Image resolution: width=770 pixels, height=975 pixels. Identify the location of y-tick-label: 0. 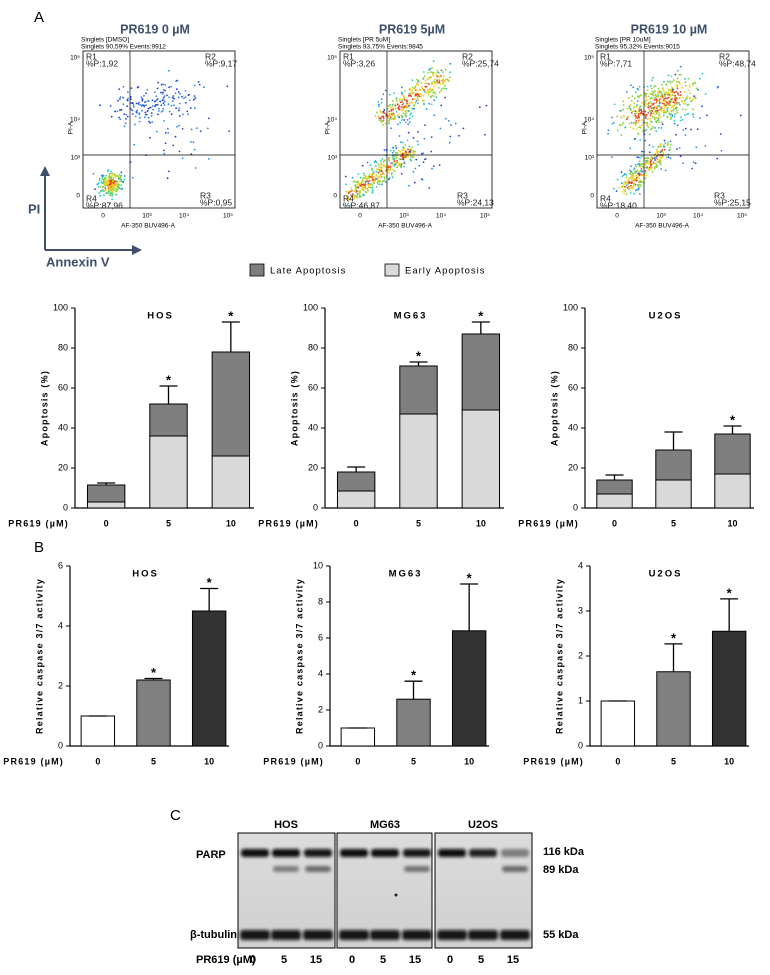
(575, 507).